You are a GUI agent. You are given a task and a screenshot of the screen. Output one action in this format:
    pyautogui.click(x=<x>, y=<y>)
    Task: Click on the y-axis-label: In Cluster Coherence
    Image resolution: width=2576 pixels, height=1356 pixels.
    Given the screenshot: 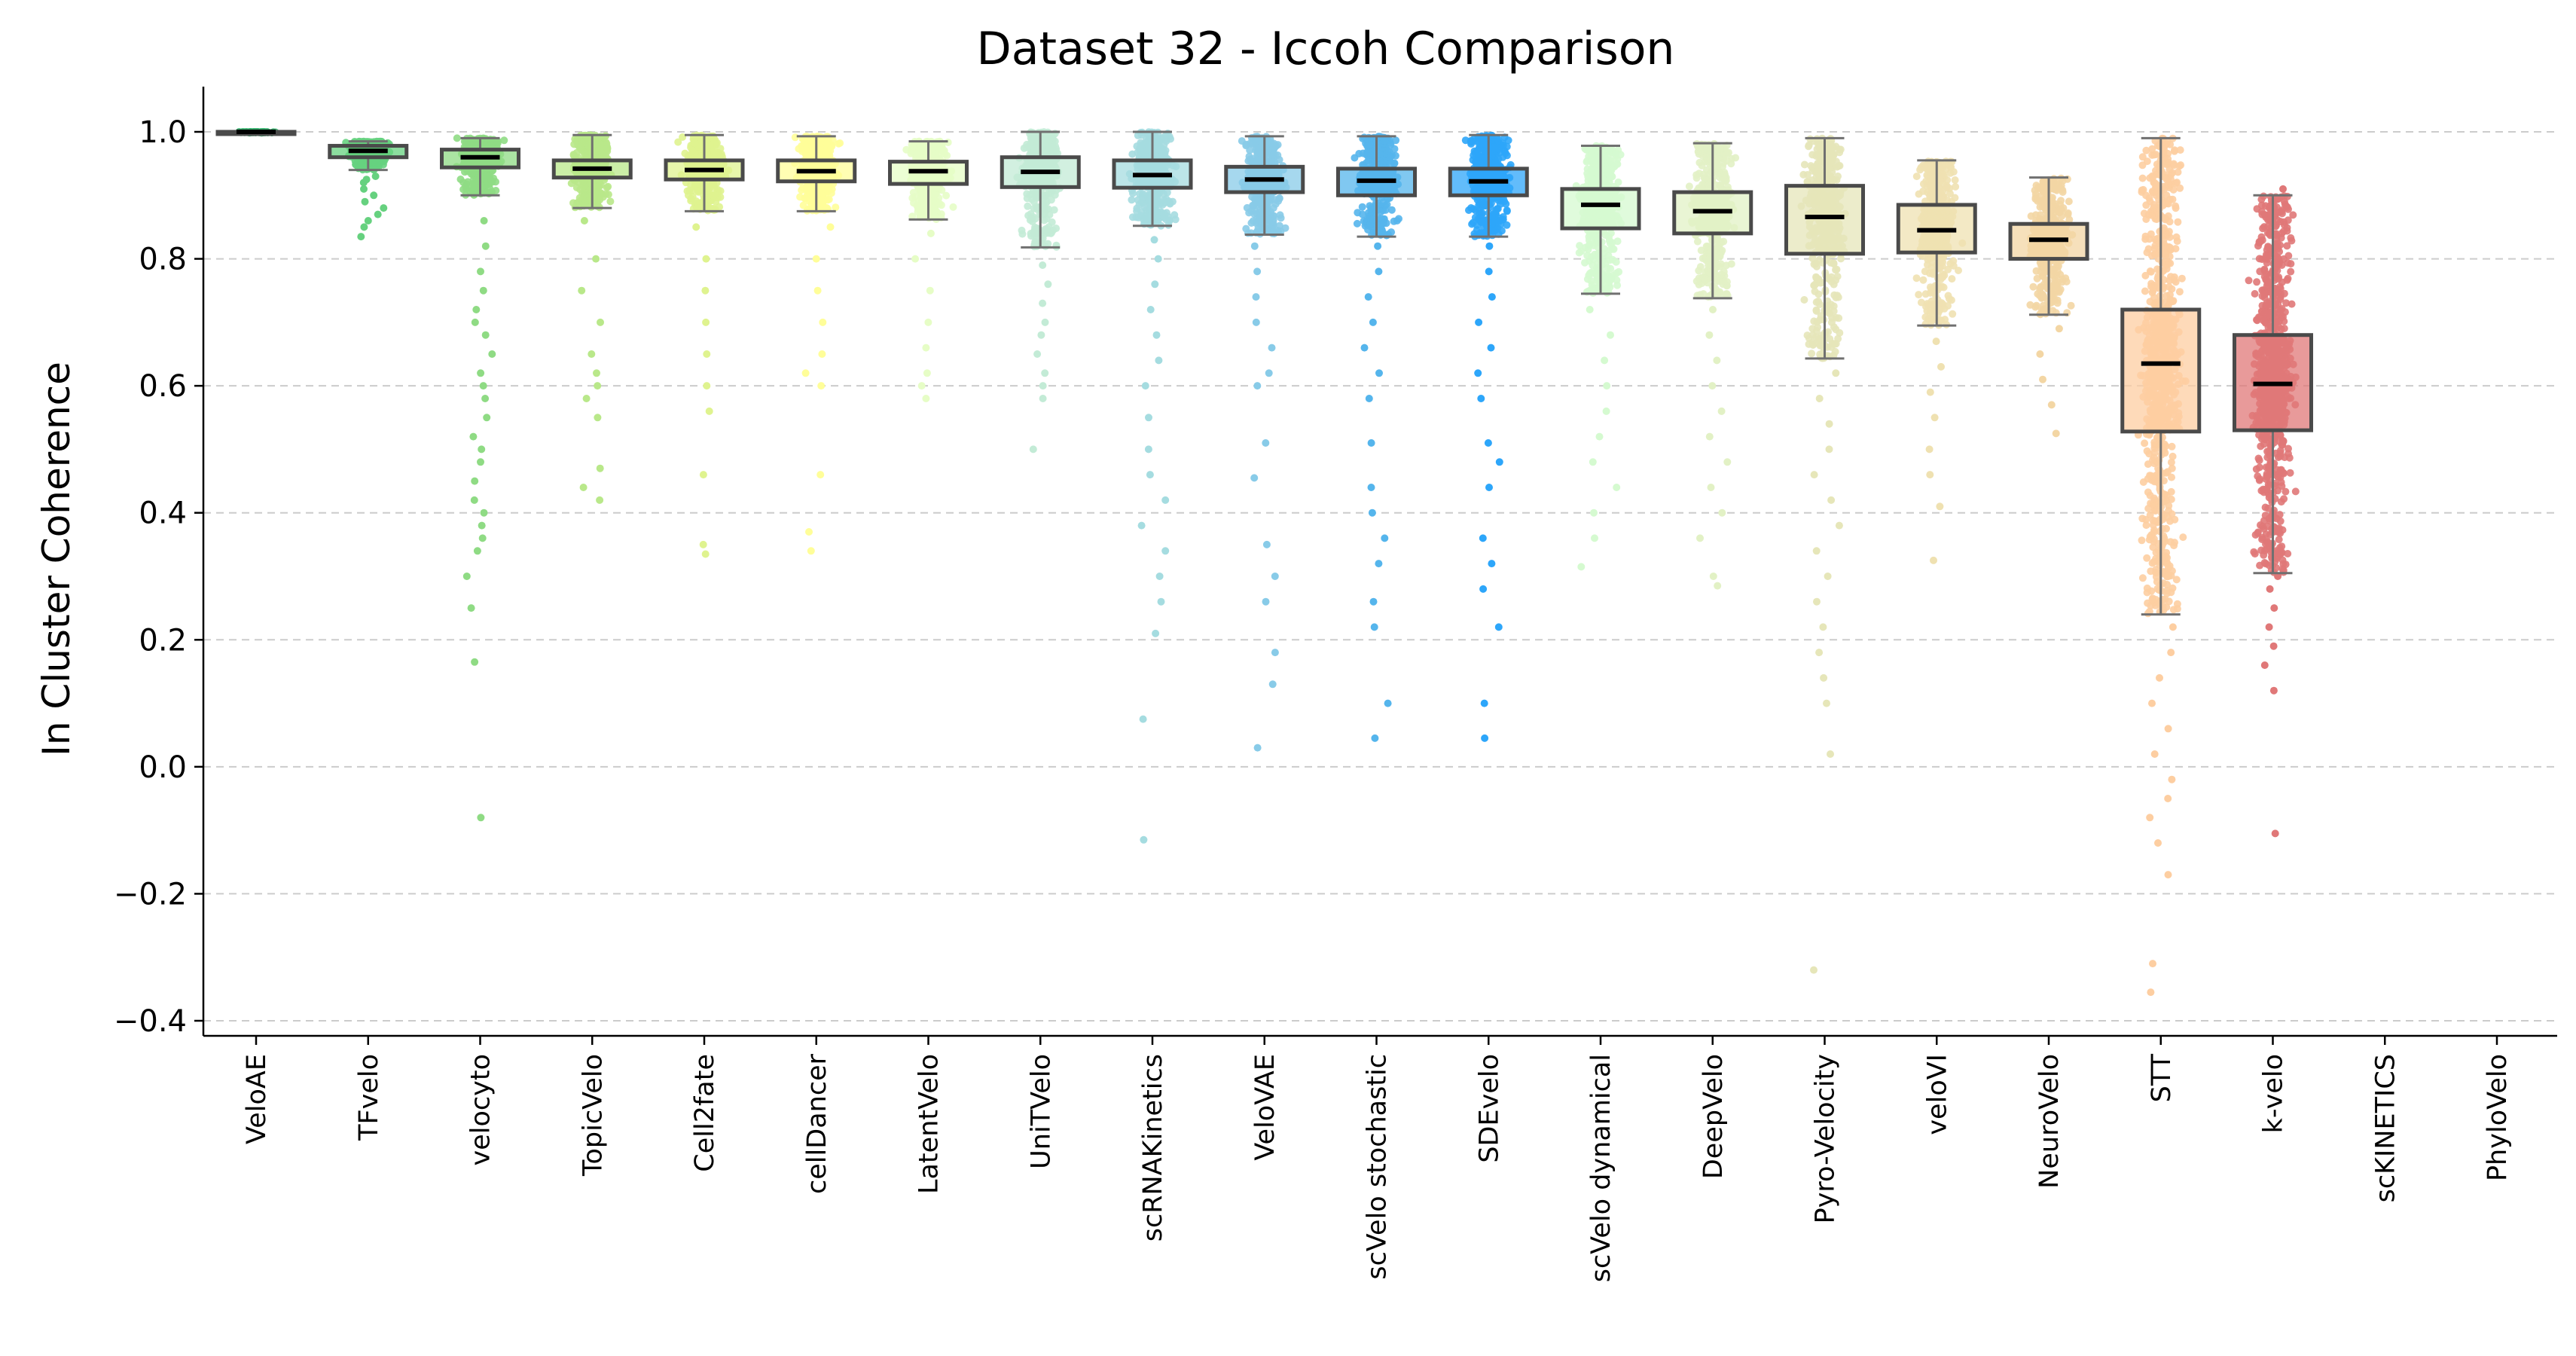 What is the action you would take?
    pyautogui.click(x=57, y=559)
    